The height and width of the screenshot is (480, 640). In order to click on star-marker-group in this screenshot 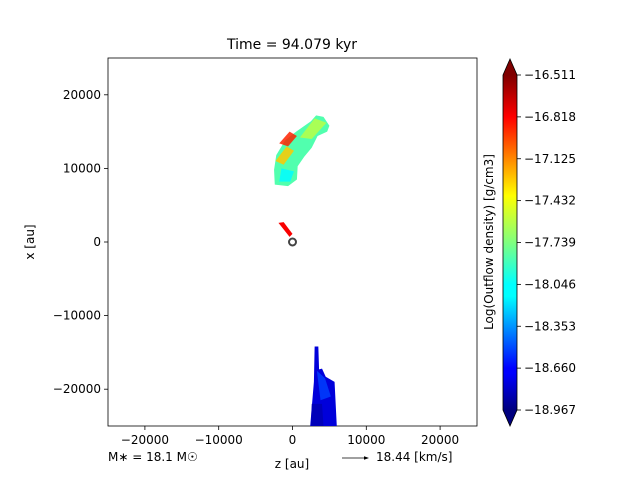, I will do `click(292, 242)`.